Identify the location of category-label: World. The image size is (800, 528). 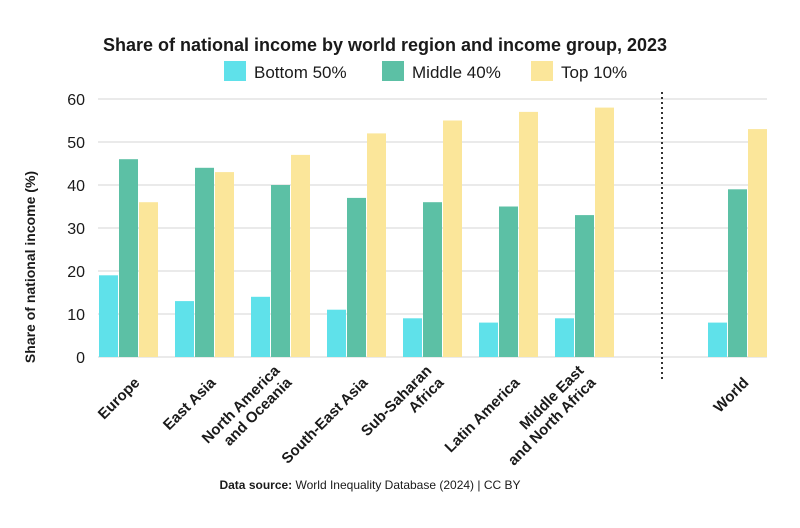
(731, 395).